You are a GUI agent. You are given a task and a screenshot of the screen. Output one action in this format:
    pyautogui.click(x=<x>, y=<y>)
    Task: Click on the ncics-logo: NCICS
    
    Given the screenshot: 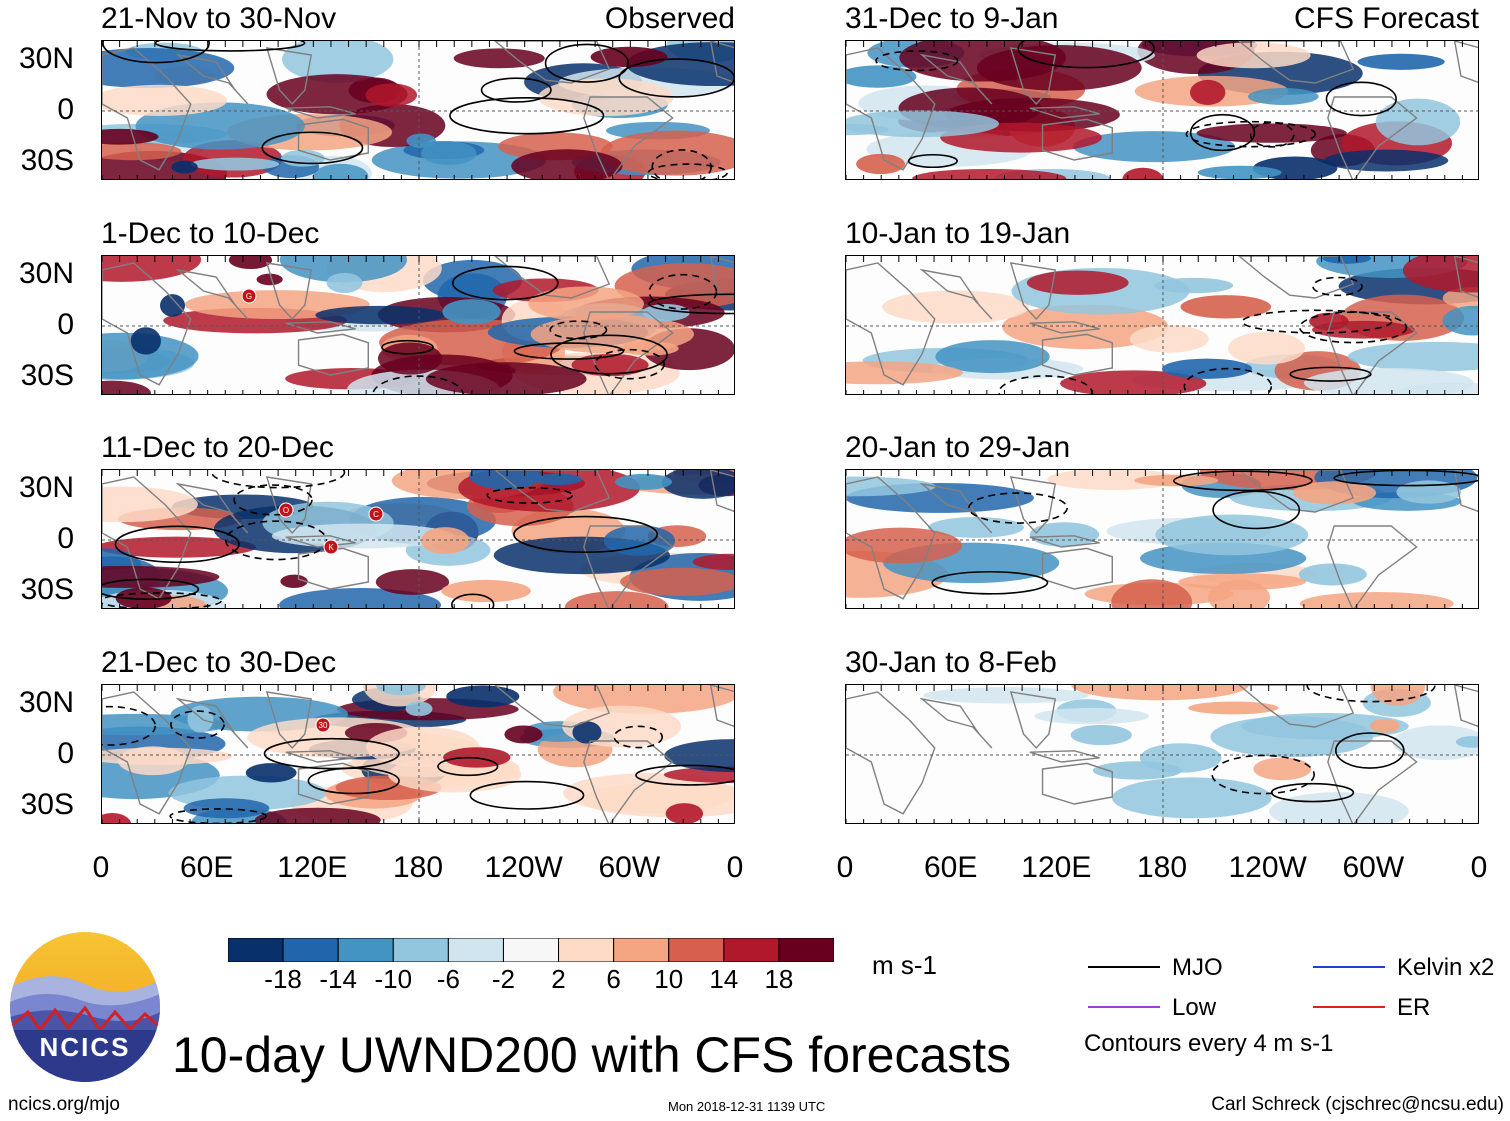 What is the action you would take?
    pyautogui.click(x=85, y=1007)
    